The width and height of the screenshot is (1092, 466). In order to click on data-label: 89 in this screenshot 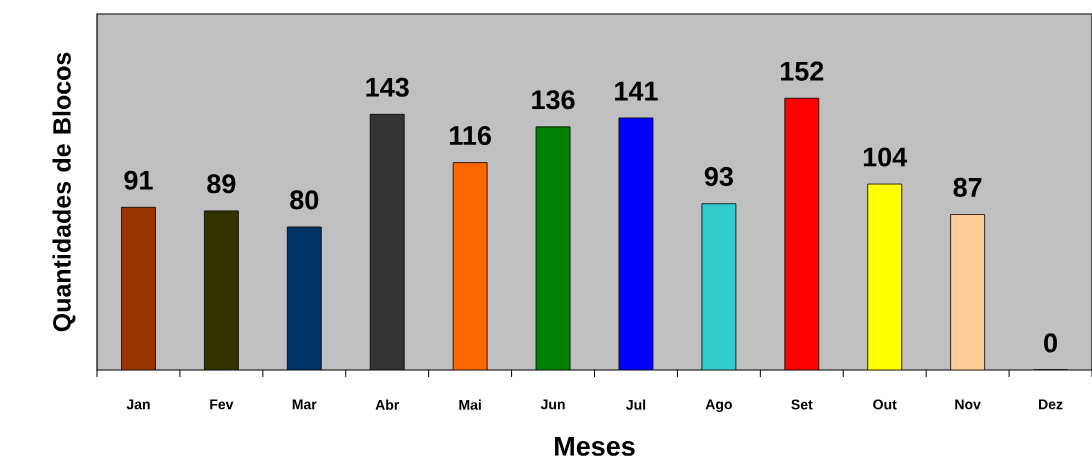, I will do `click(221, 184)`.